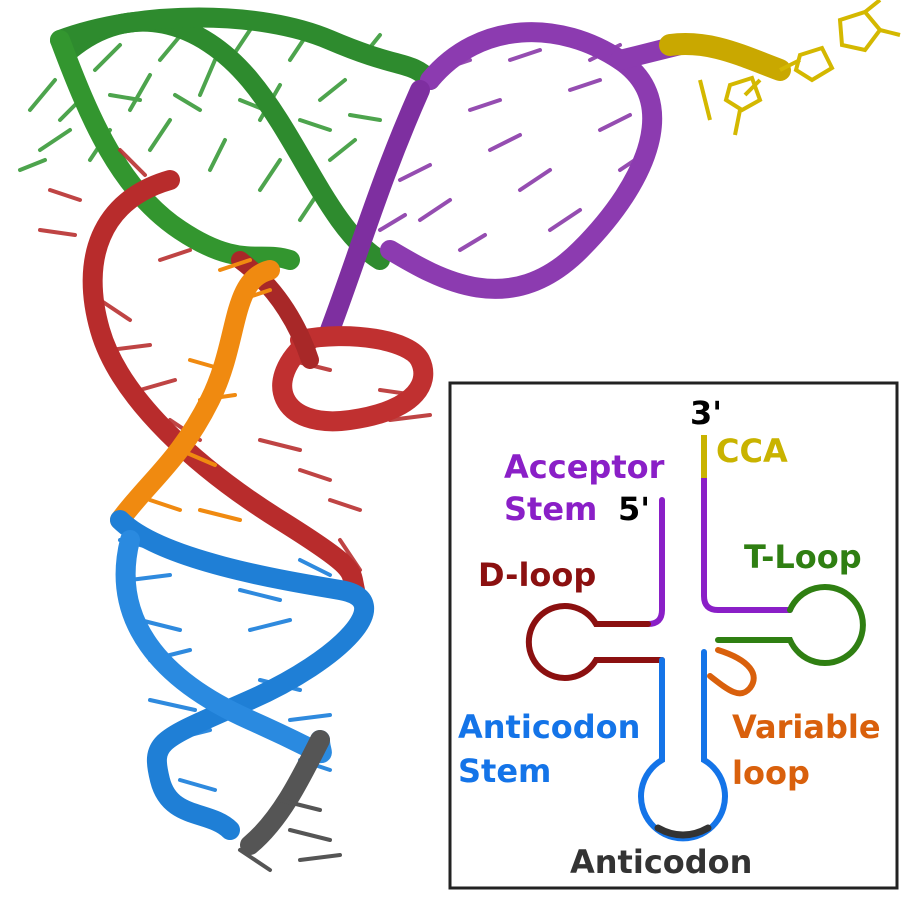 This screenshot has width=910, height=900. What do you see at coordinates (706, 413) in the screenshot?
I see `three-prime-label: 3'` at bounding box center [706, 413].